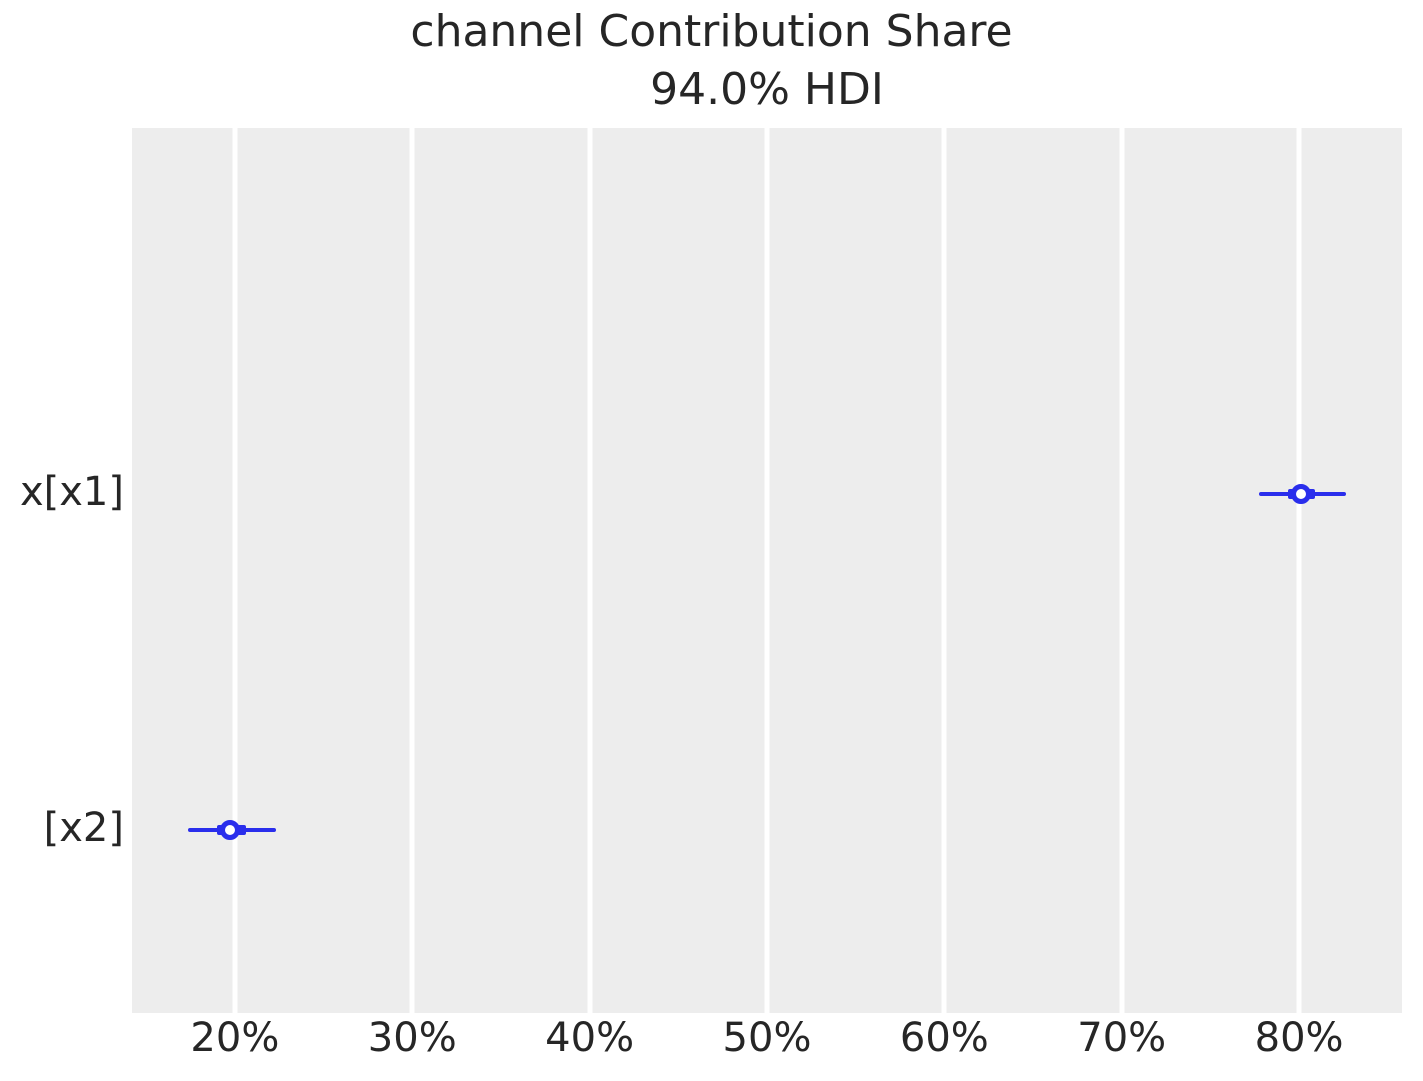  What do you see at coordinates (412, 1038) in the screenshot?
I see `x-tick-label: 30%` at bounding box center [412, 1038].